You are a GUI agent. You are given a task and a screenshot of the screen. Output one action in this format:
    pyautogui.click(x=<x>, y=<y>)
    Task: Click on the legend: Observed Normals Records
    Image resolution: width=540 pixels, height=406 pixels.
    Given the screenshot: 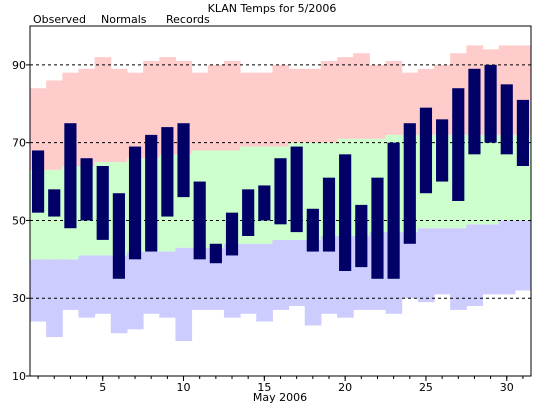 What is the action you would take?
    pyautogui.click(x=121, y=19)
    